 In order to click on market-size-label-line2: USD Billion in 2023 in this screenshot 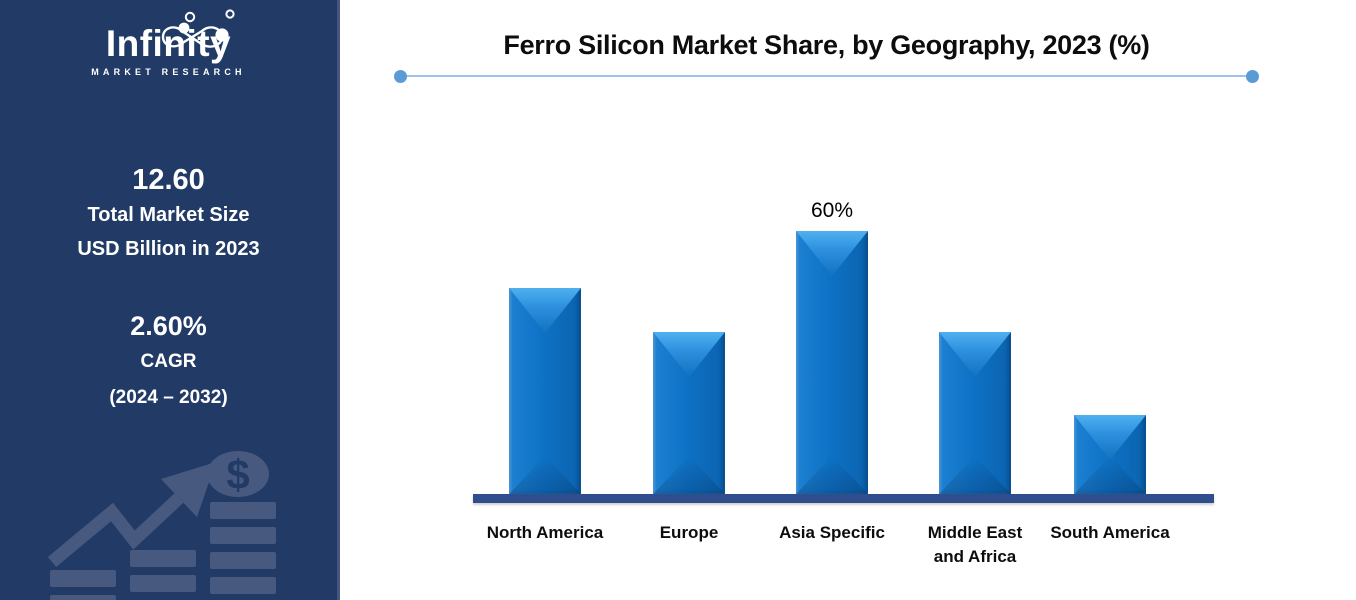, I will do `click(168, 249)`.